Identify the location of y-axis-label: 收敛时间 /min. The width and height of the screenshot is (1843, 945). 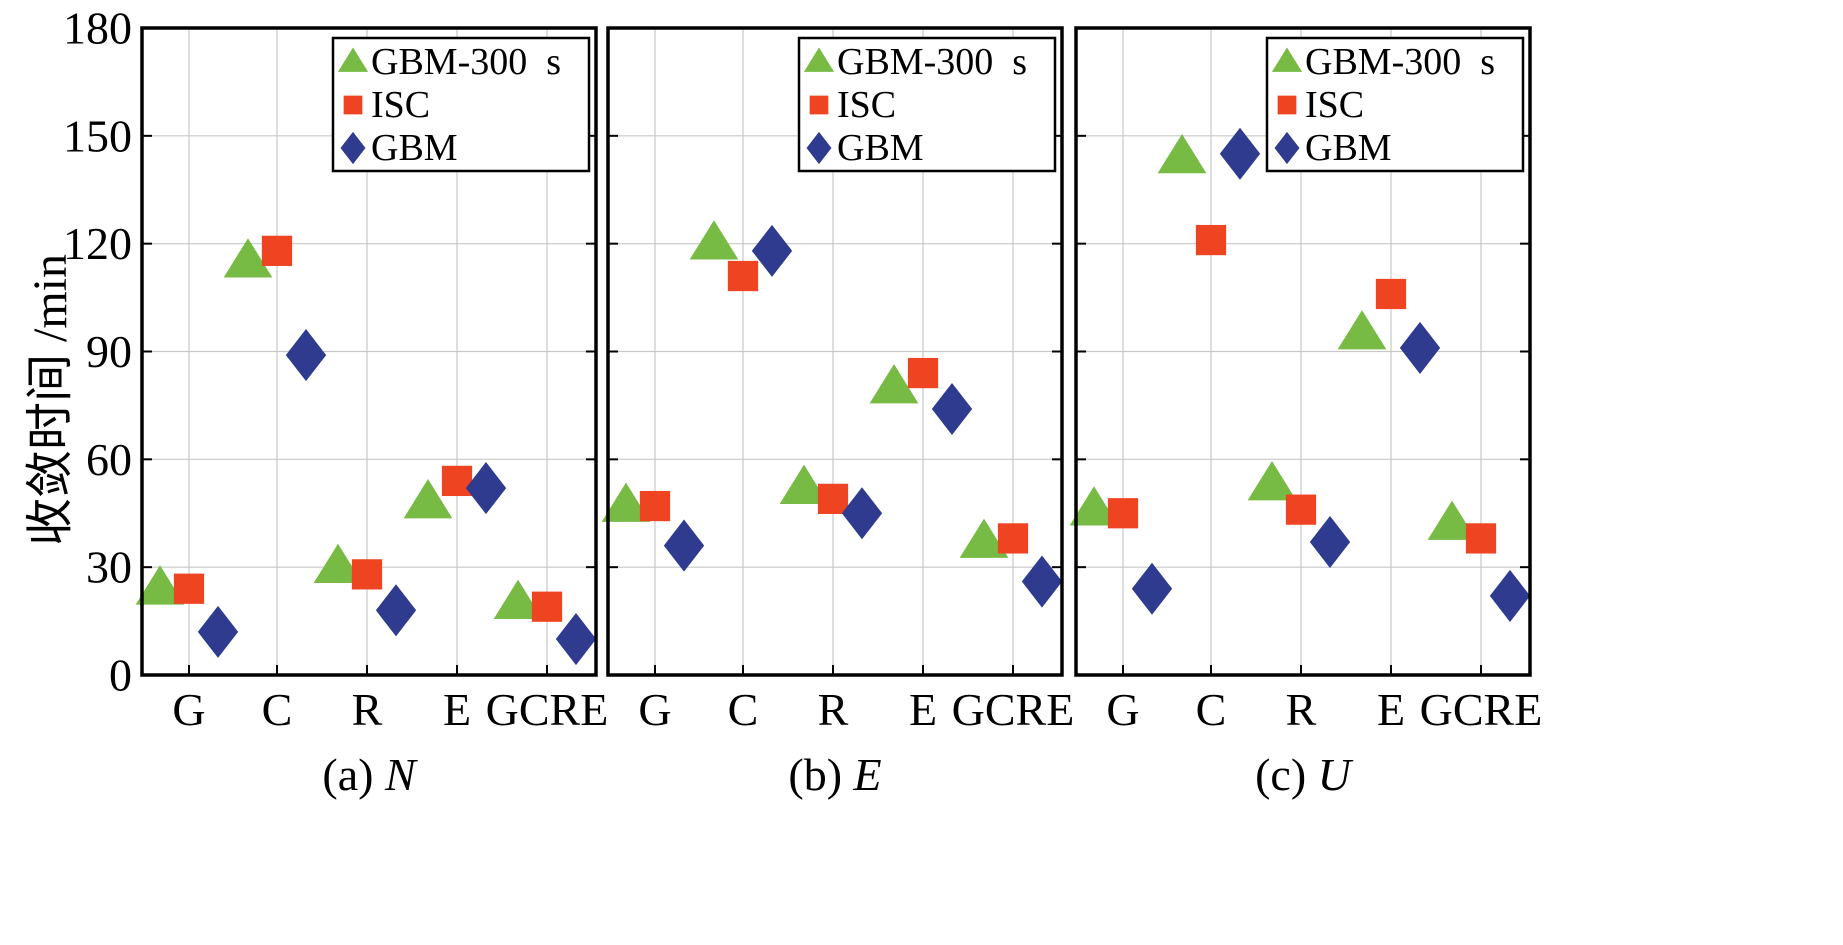
(50, 400).